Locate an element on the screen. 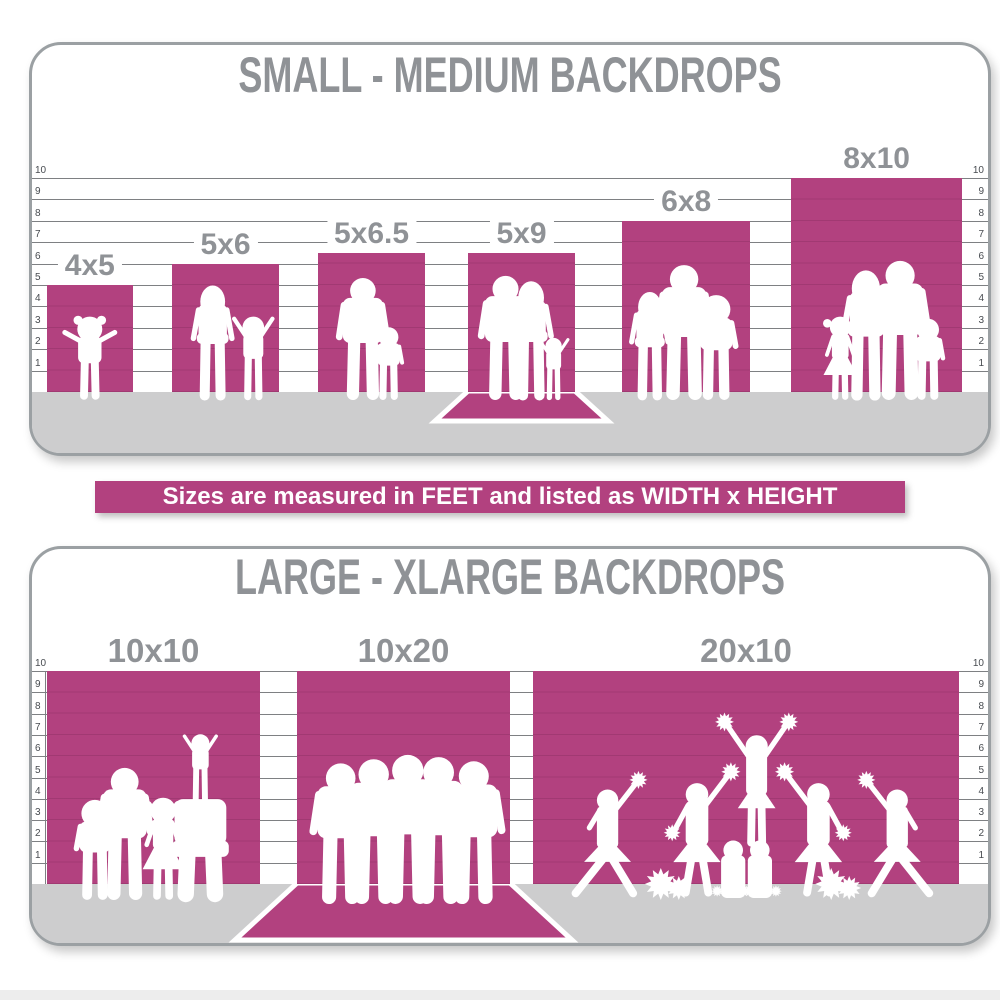 This screenshot has width=1000, height=1000. size-label-10x20: 10x20 is located at coordinates (403, 650).